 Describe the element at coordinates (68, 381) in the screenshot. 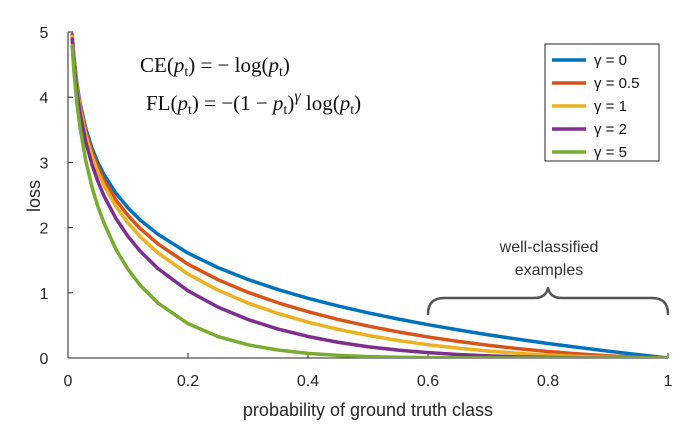

I see `x-tick-label: 0` at that location.